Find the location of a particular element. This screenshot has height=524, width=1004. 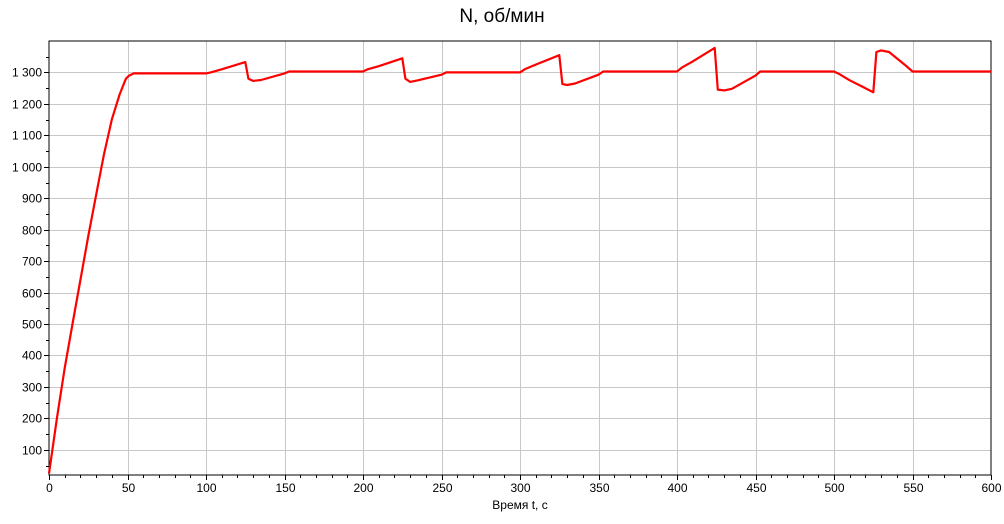

y-tick-label: 600 is located at coordinates (32, 294).